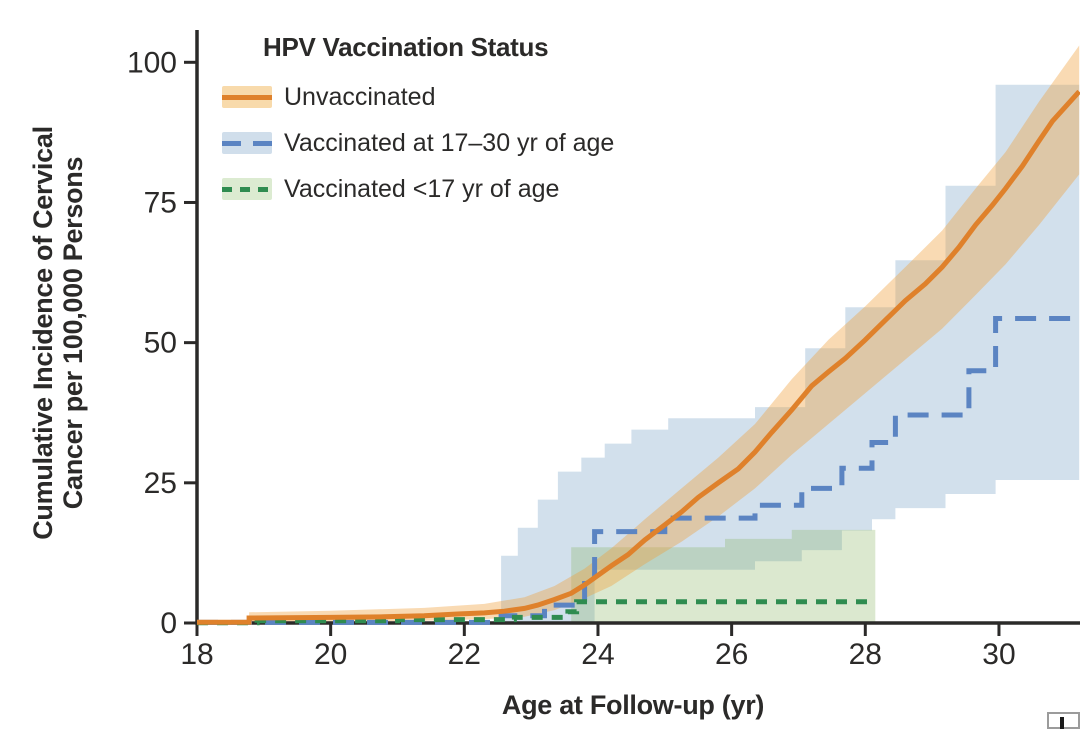 The image size is (1080, 729). Describe the element at coordinates (247, 97) in the screenshot. I see `unvaccinated-line-swatch-icon` at that location.